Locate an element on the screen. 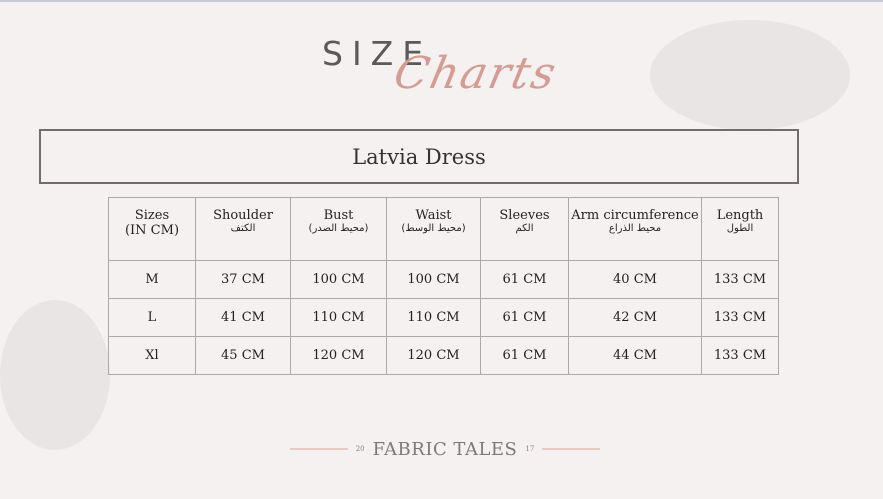 The image size is (883, 499). header-label: Sizes is located at coordinates (152, 215).